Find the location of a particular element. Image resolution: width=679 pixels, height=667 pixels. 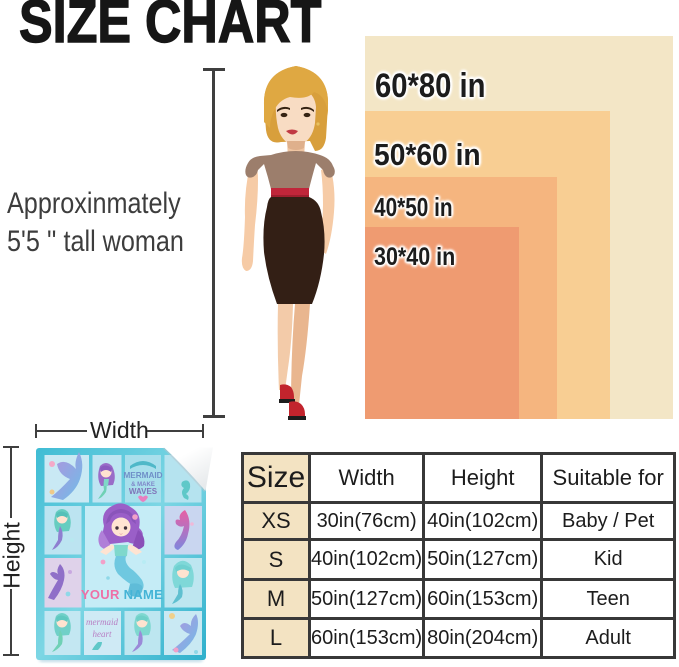

svg-text: YOUR NAME is located at coordinates (122, 594).